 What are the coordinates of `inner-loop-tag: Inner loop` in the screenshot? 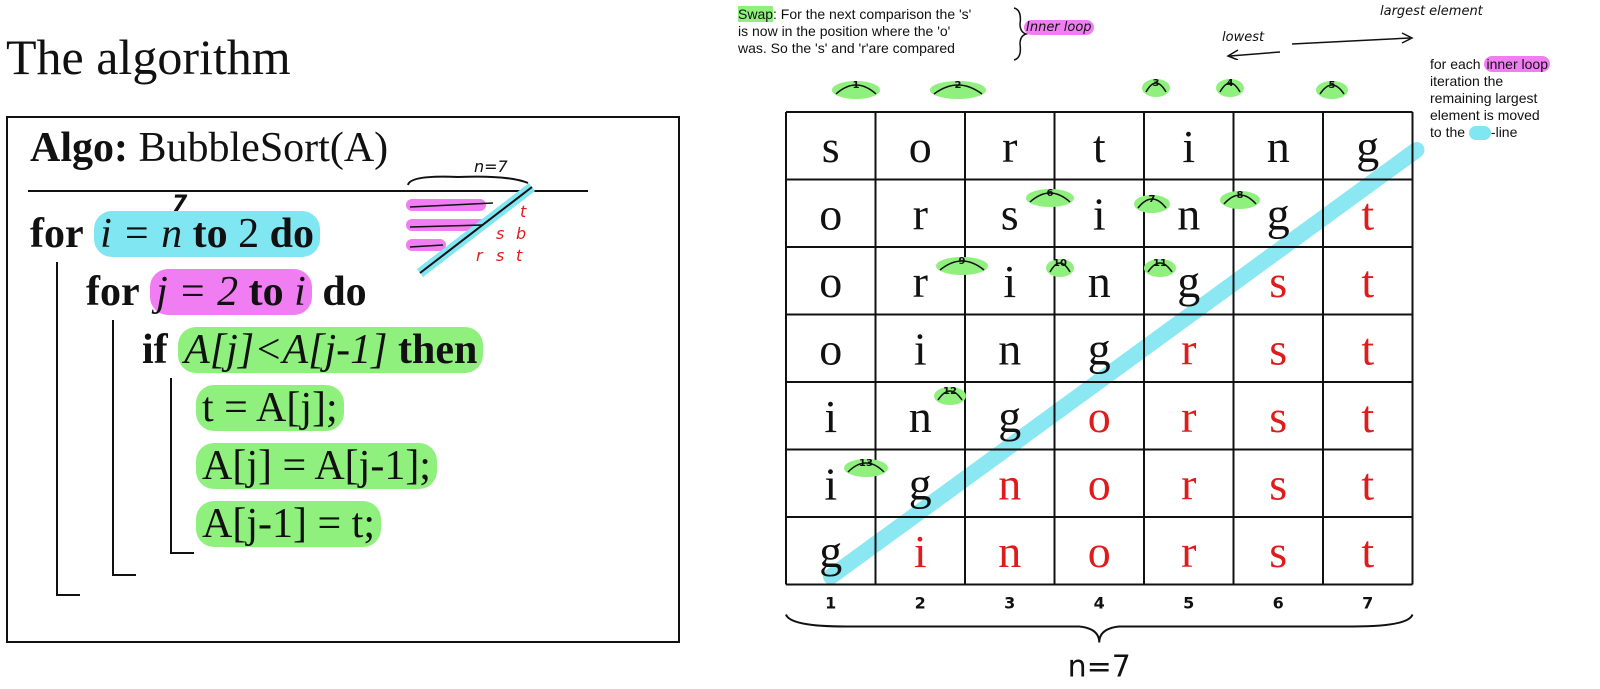 It's located at (1059, 27).